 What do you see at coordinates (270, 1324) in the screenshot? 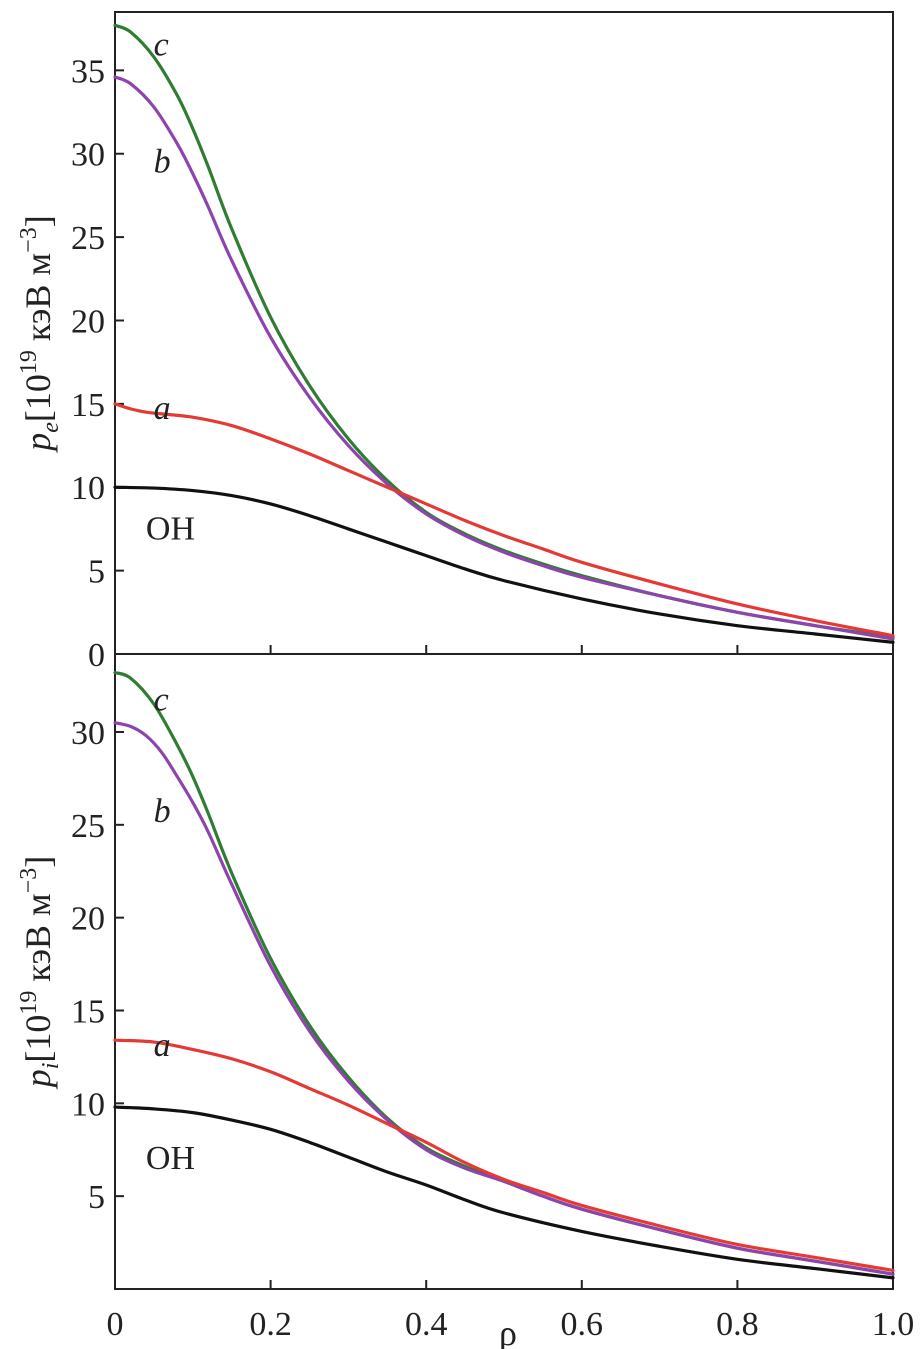
I see `x-tick-label: 0.2` at bounding box center [270, 1324].